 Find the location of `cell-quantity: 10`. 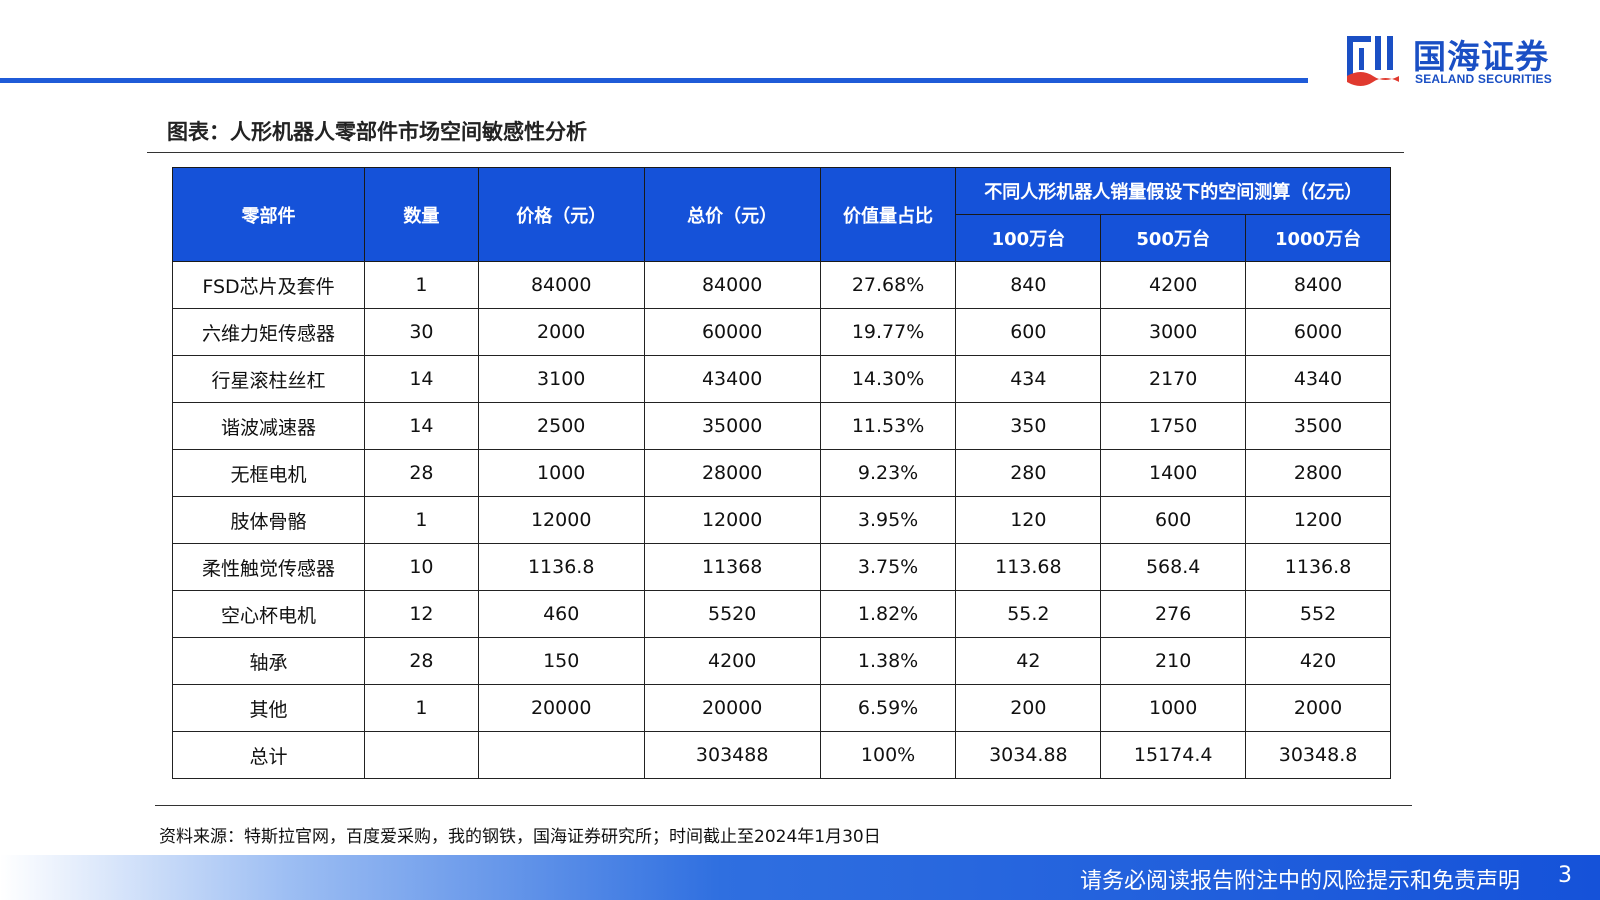

cell-quantity: 10 is located at coordinates (421, 567).